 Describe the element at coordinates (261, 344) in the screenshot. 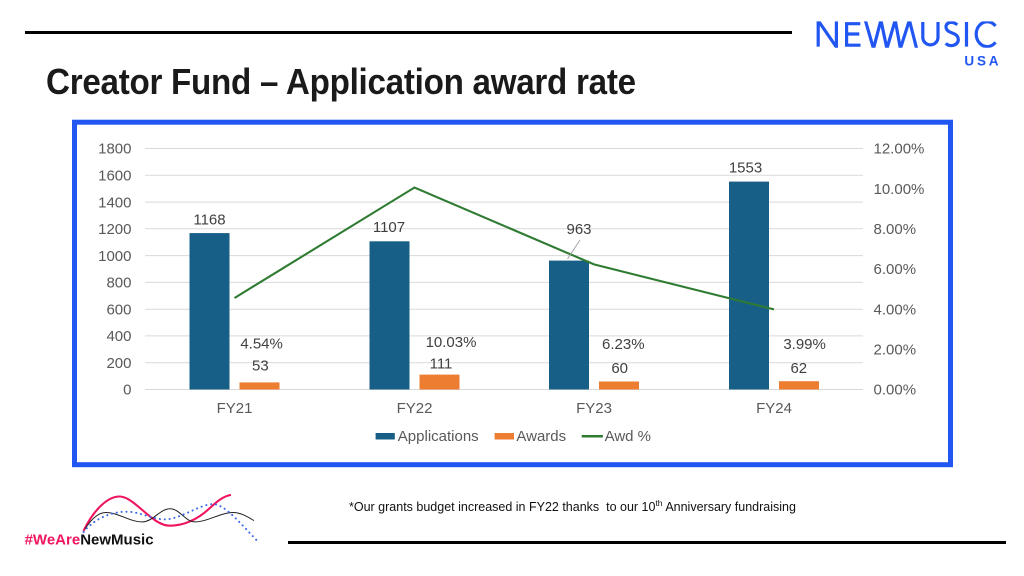

I see `svg-text: 4.54%` at that location.